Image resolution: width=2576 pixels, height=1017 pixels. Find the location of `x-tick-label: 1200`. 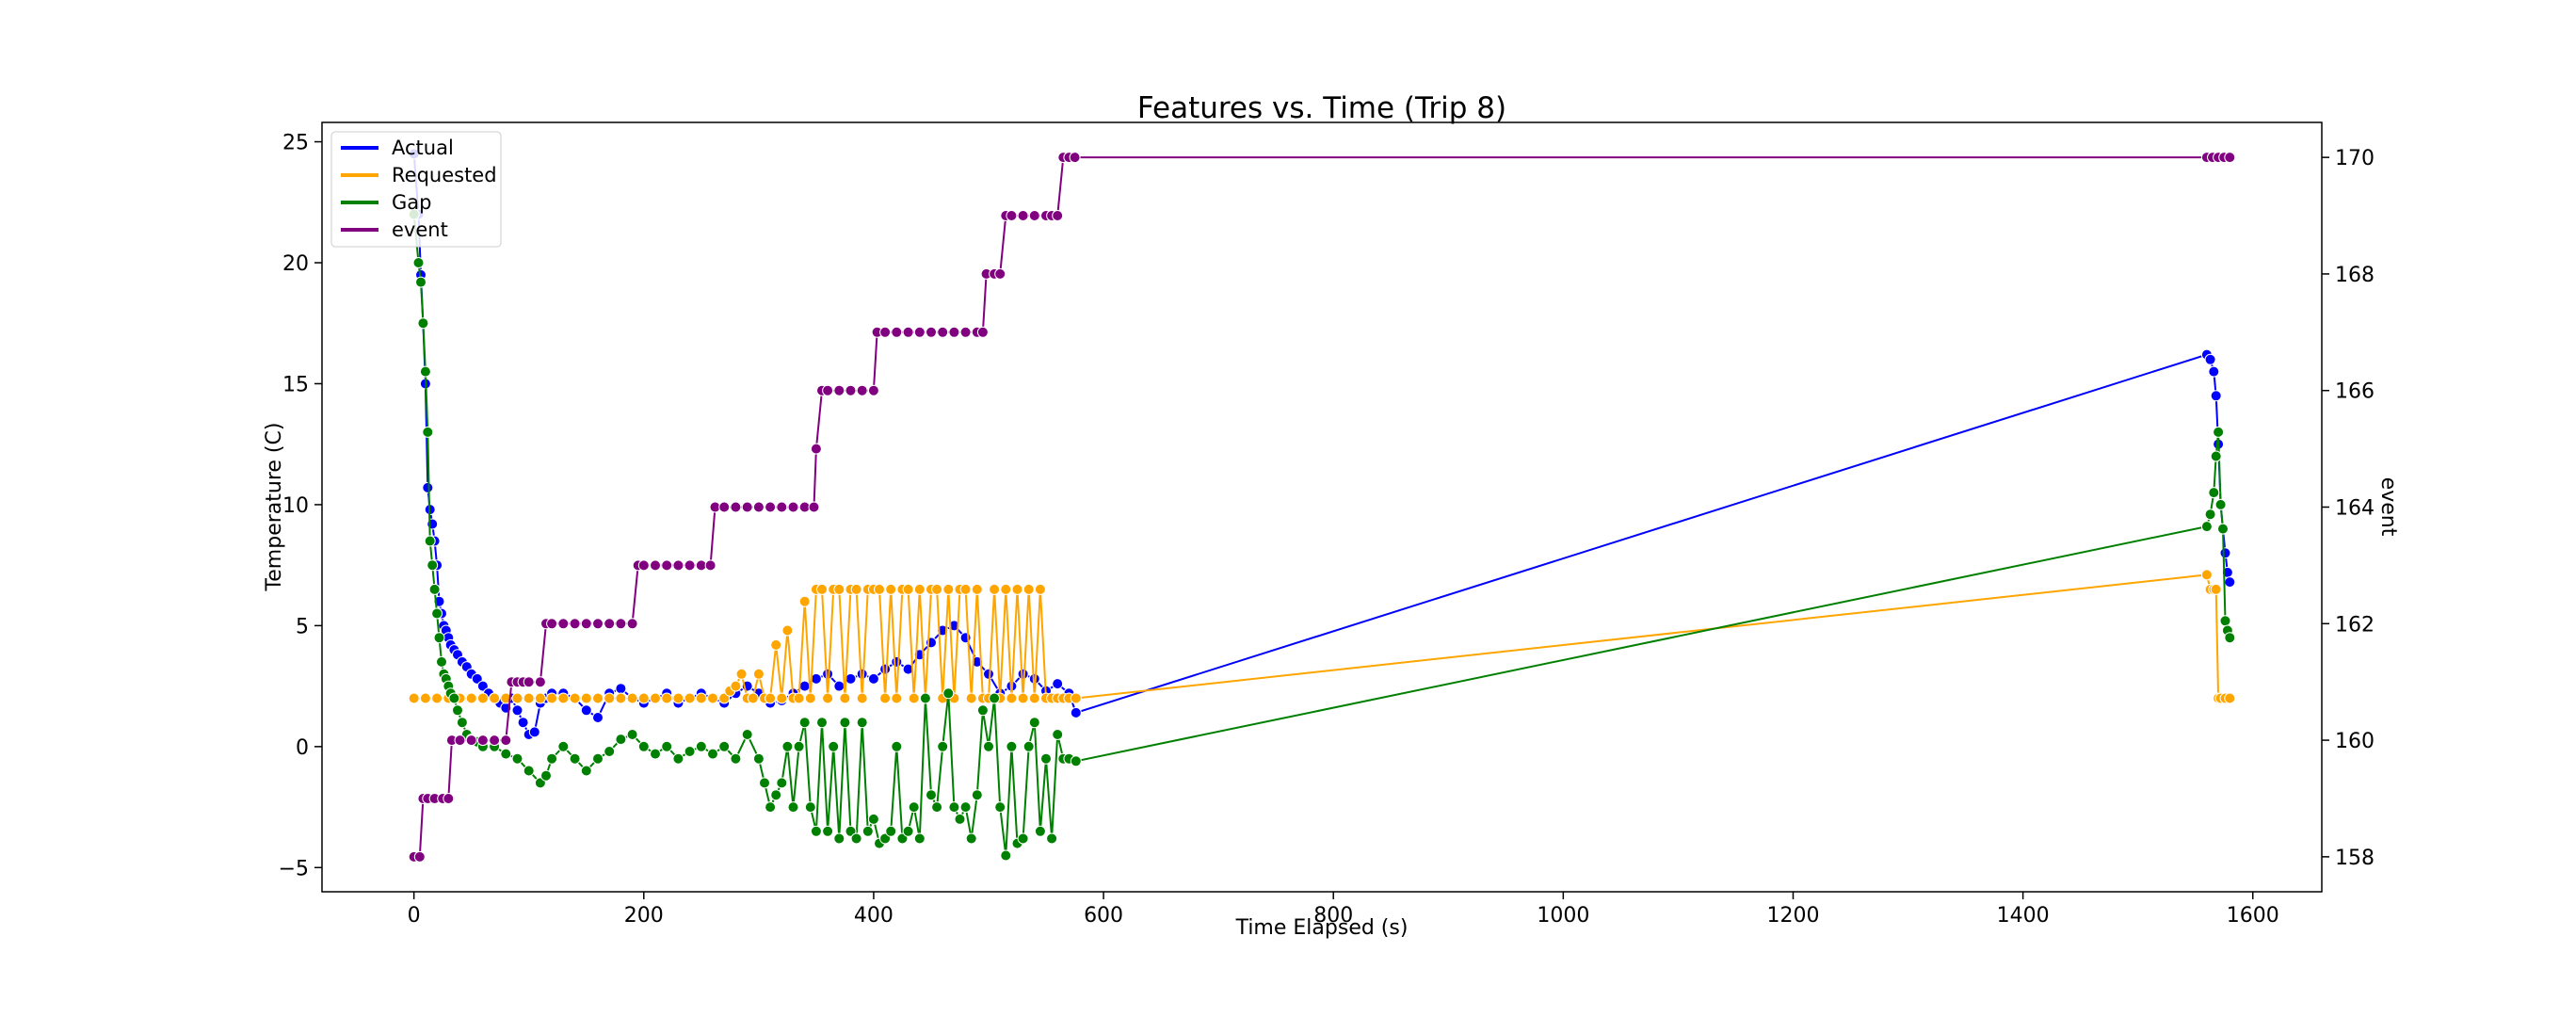

x-tick-label: 1200 is located at coordinates (1792, 916).